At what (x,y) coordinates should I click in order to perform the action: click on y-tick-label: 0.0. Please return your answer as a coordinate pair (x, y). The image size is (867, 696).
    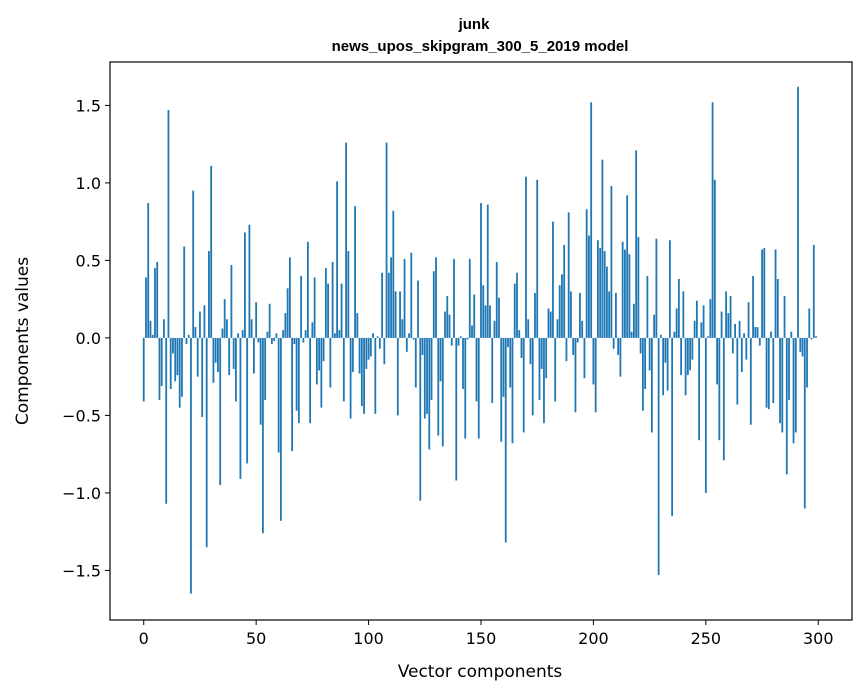
    Looking at the image, I should click on (88, 338).